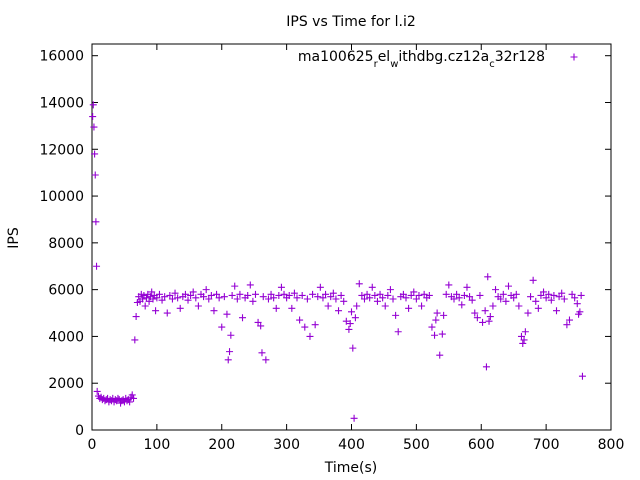 This screenshot has height=480, width=640. I want to click on y-axis-label: IPS, so click(14, 238).